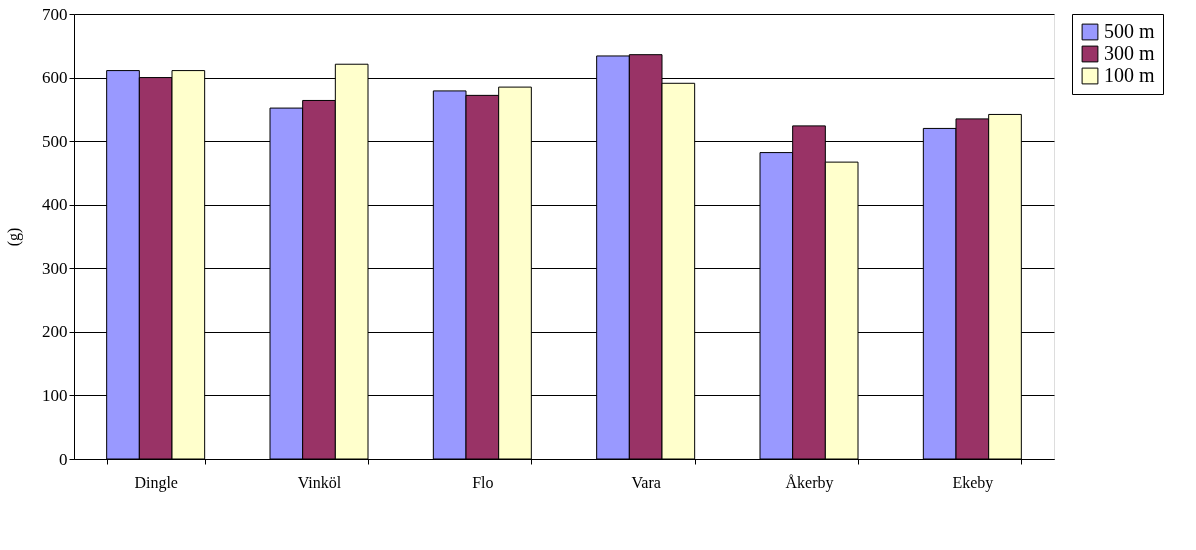 This screenshot has width=1196, height=550. I want to click on legend-label: 100 m, so click(1129, 75).